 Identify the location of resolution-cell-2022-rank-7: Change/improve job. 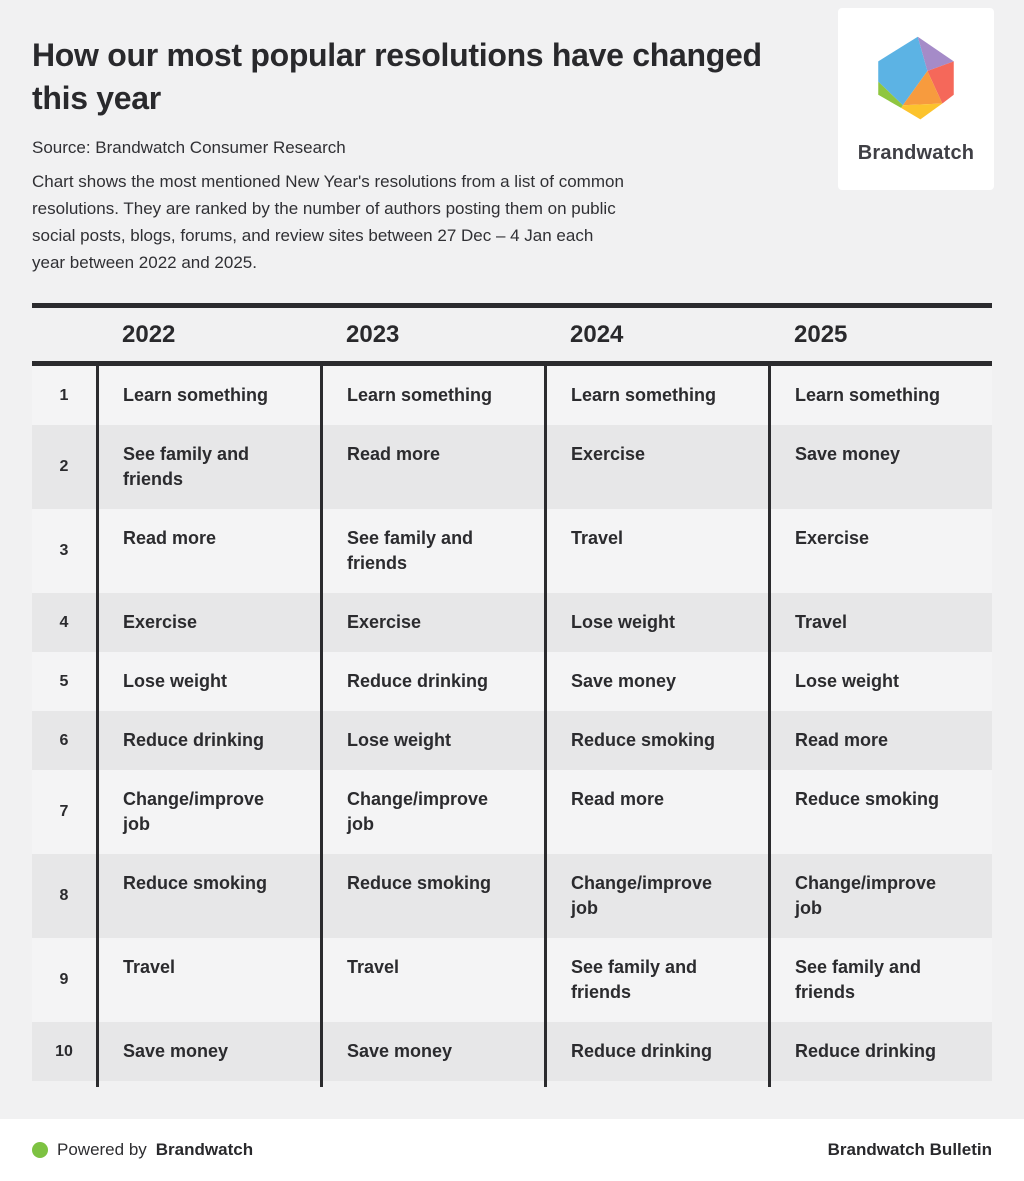
(208, 812).